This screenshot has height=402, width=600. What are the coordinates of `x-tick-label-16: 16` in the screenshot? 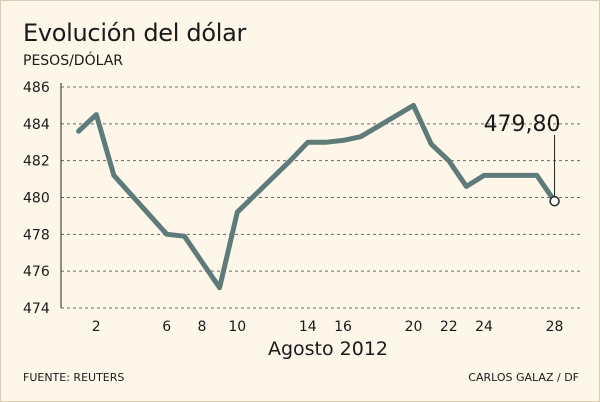 It's located at (343, 327).